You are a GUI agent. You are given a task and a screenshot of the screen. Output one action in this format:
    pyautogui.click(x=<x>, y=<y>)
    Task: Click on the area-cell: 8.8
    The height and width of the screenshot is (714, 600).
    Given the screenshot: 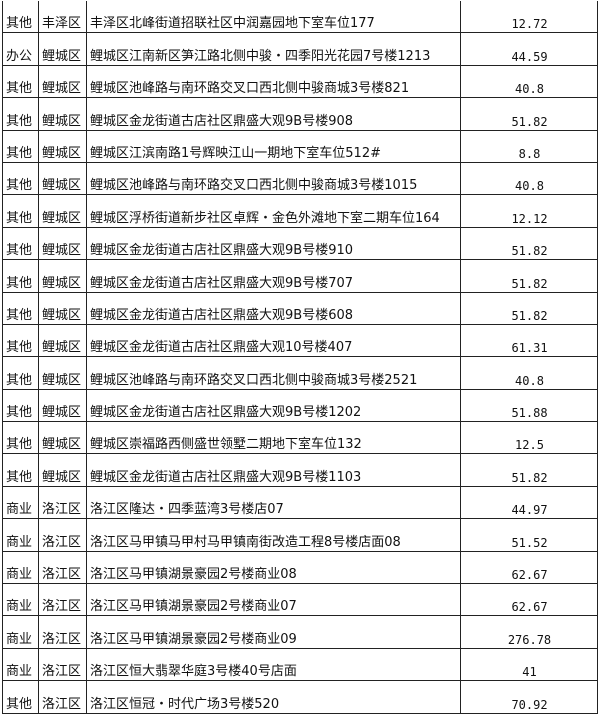 What is the action you would take?
    pyautogui.click(x=529, y=146)
    